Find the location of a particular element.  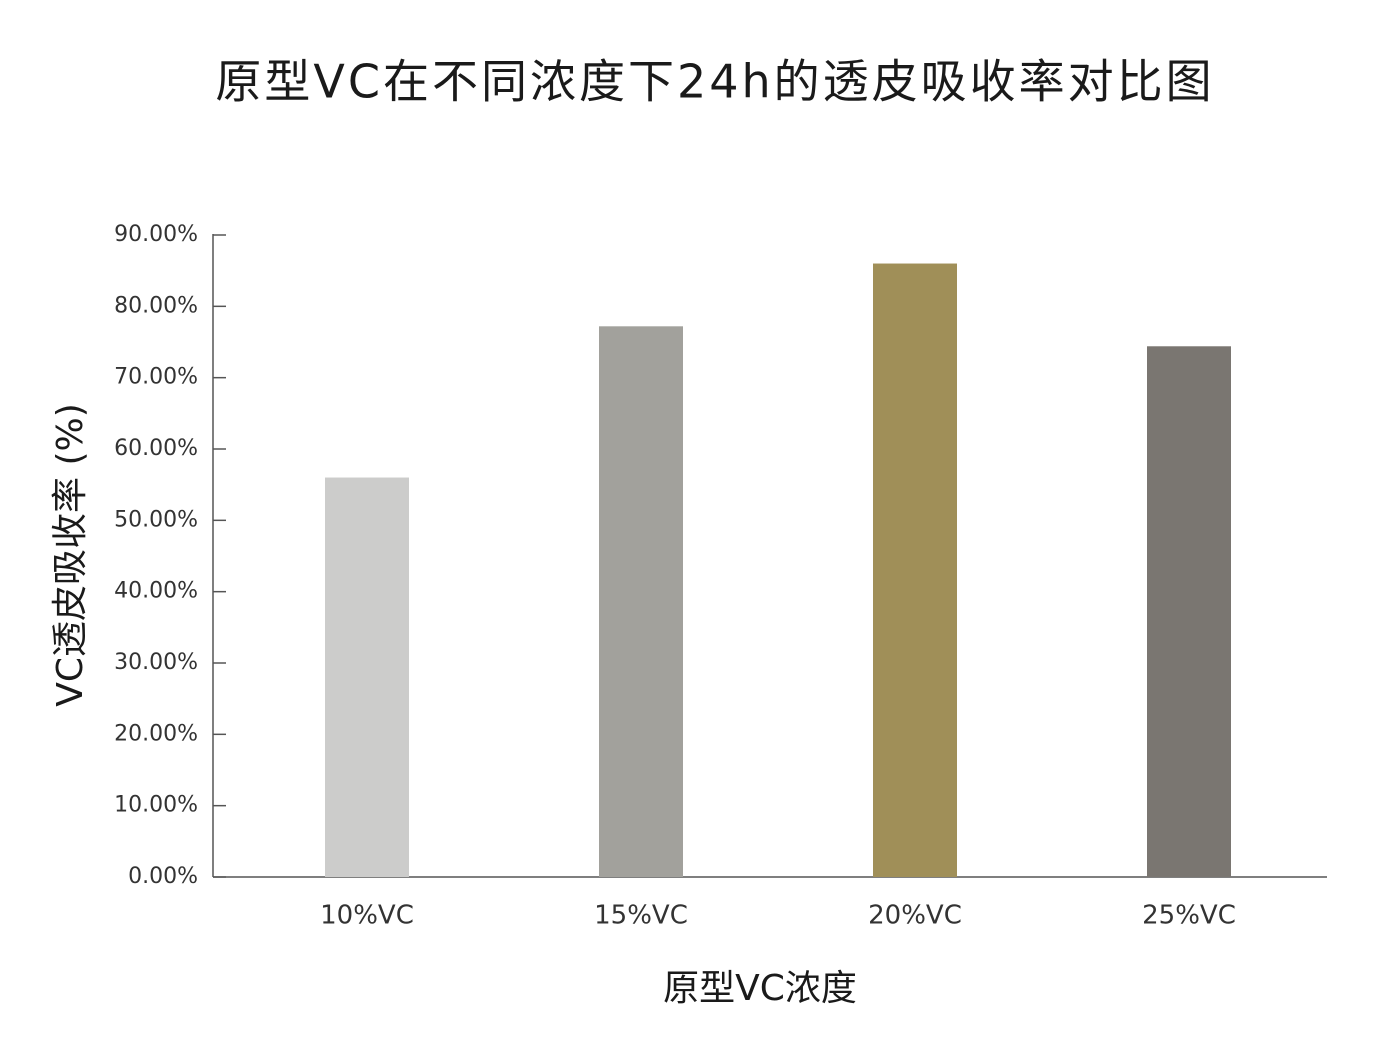

y-tick-label: 70.00% is located at coordinates (156, 377).